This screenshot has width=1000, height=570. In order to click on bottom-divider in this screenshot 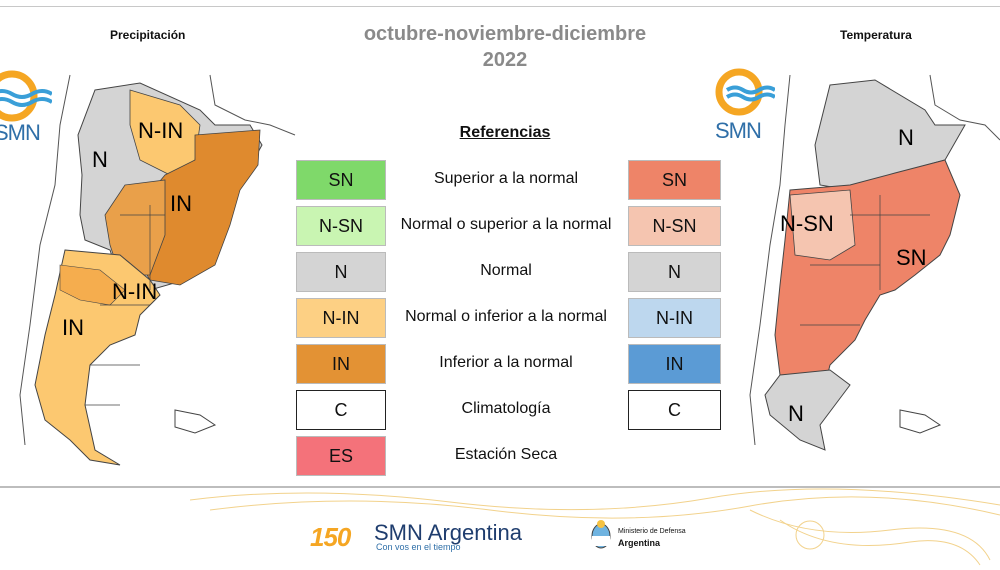, I will do `click(500, 487)`.